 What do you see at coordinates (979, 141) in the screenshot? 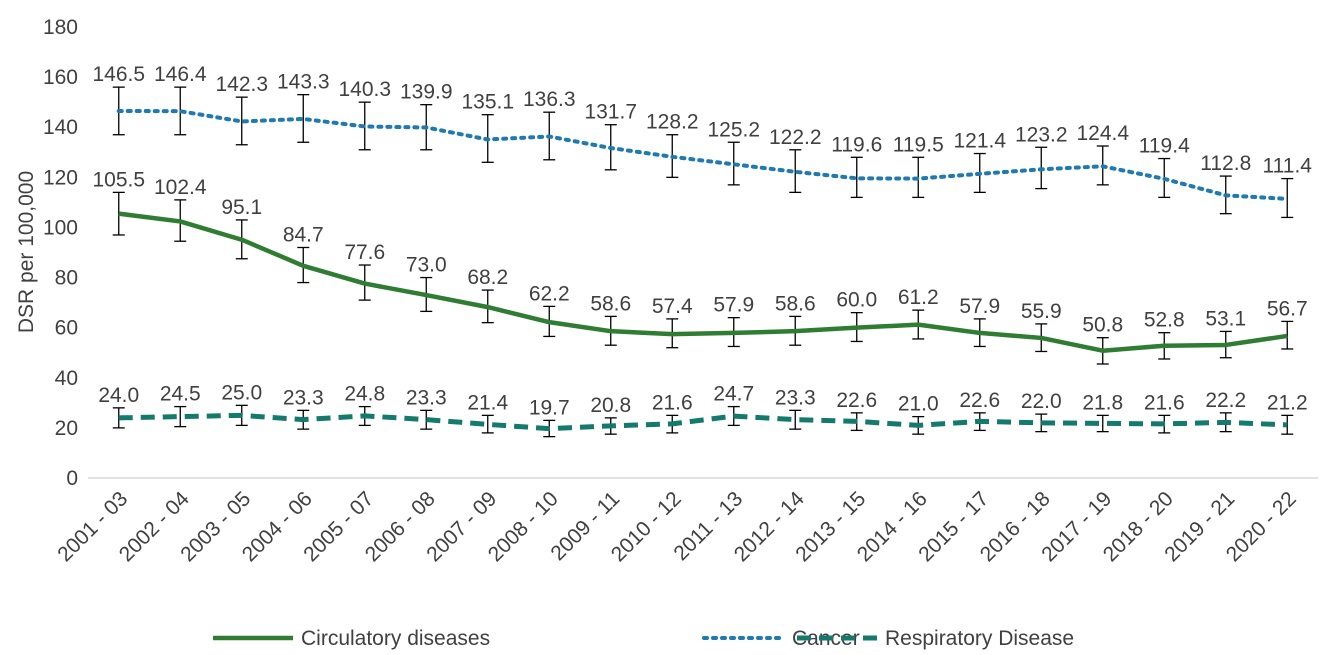
I see `data-label: 121.4` at bounding box center [979, 141].